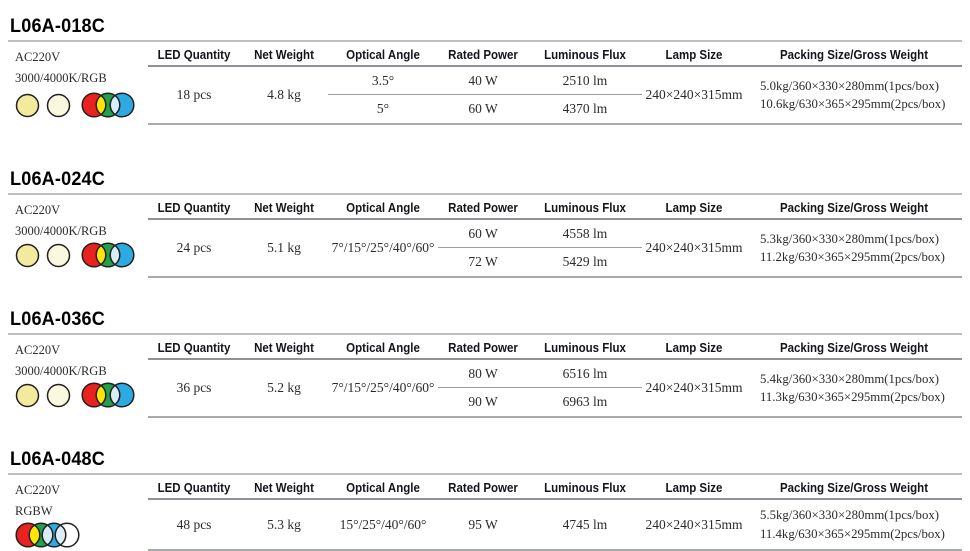 Image resolution: width=970 pixels, height=551 pixels. I want to click on product-info-panel: AC220V RGBW, so click(78, 514).